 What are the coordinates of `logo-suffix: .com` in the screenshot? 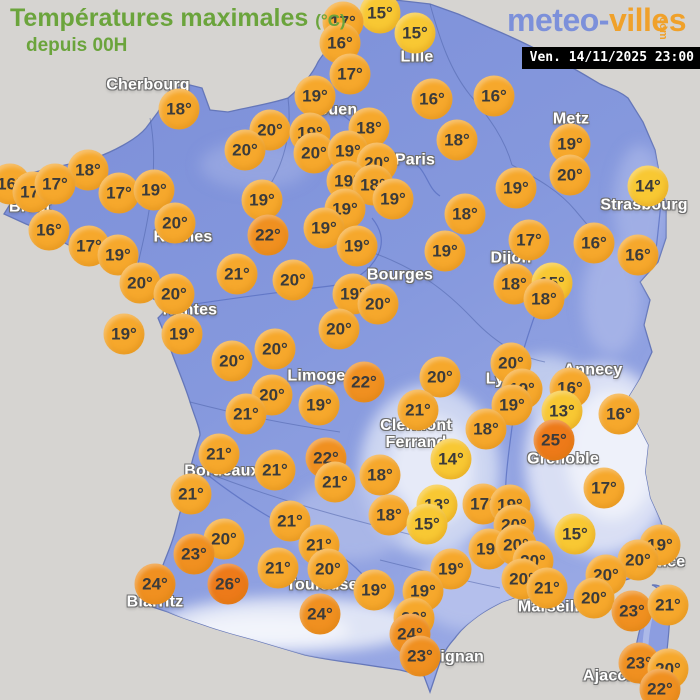 It's located at (663, 27).